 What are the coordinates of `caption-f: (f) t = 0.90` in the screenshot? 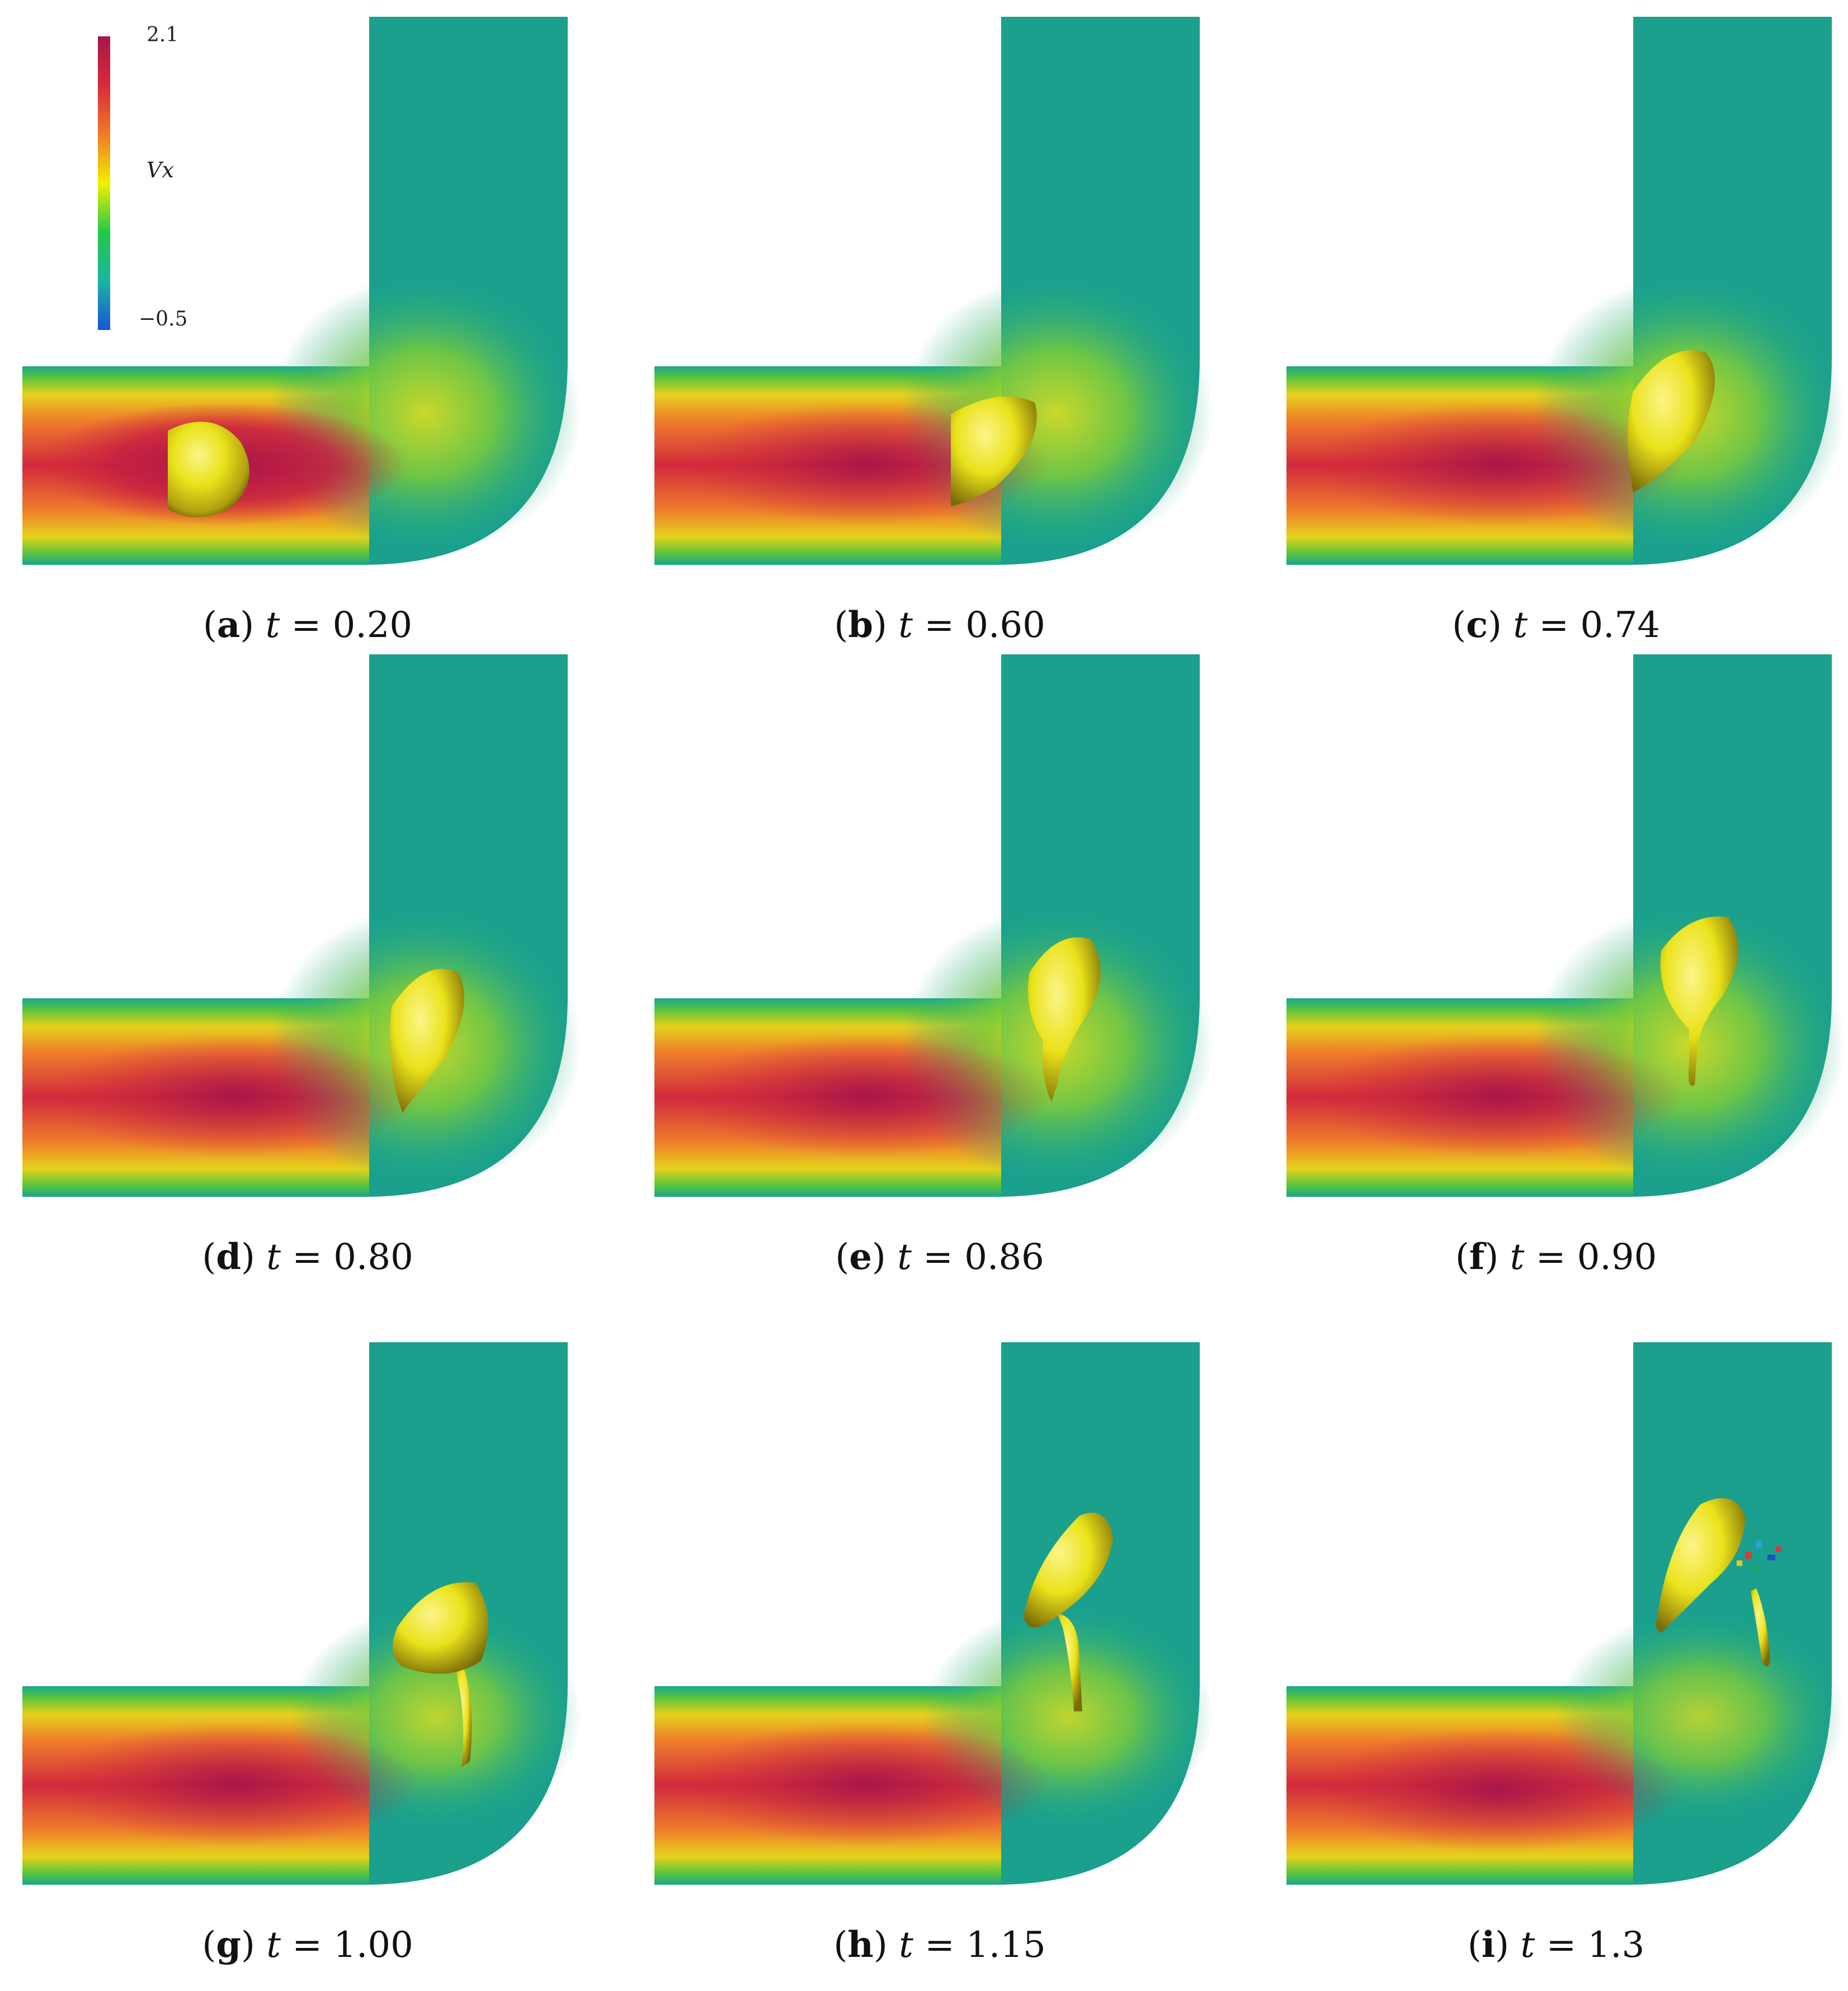 It's located at (1556, 1257).